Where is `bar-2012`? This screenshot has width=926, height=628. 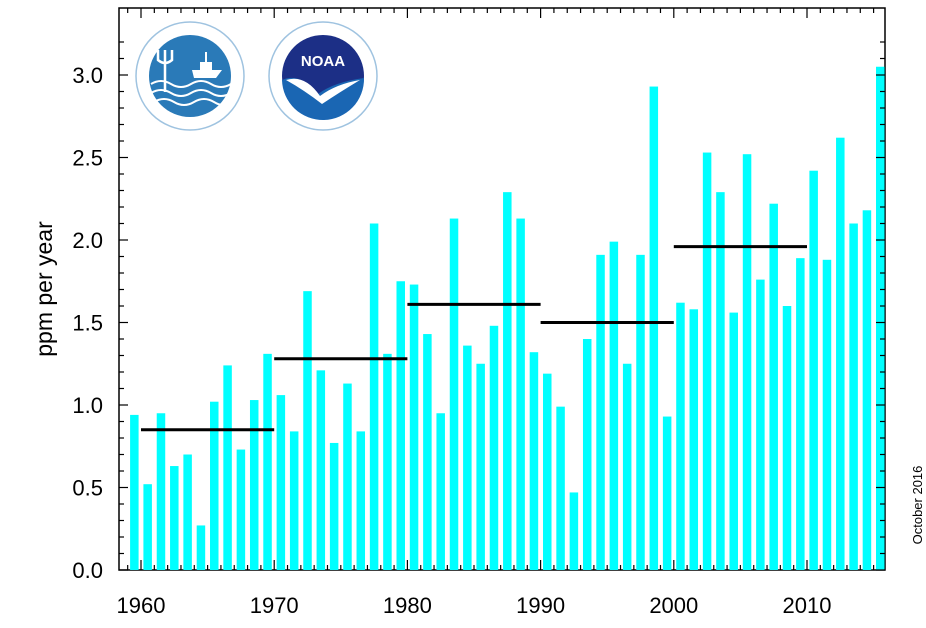 bar-2012 is located at coordinates (840, 353).